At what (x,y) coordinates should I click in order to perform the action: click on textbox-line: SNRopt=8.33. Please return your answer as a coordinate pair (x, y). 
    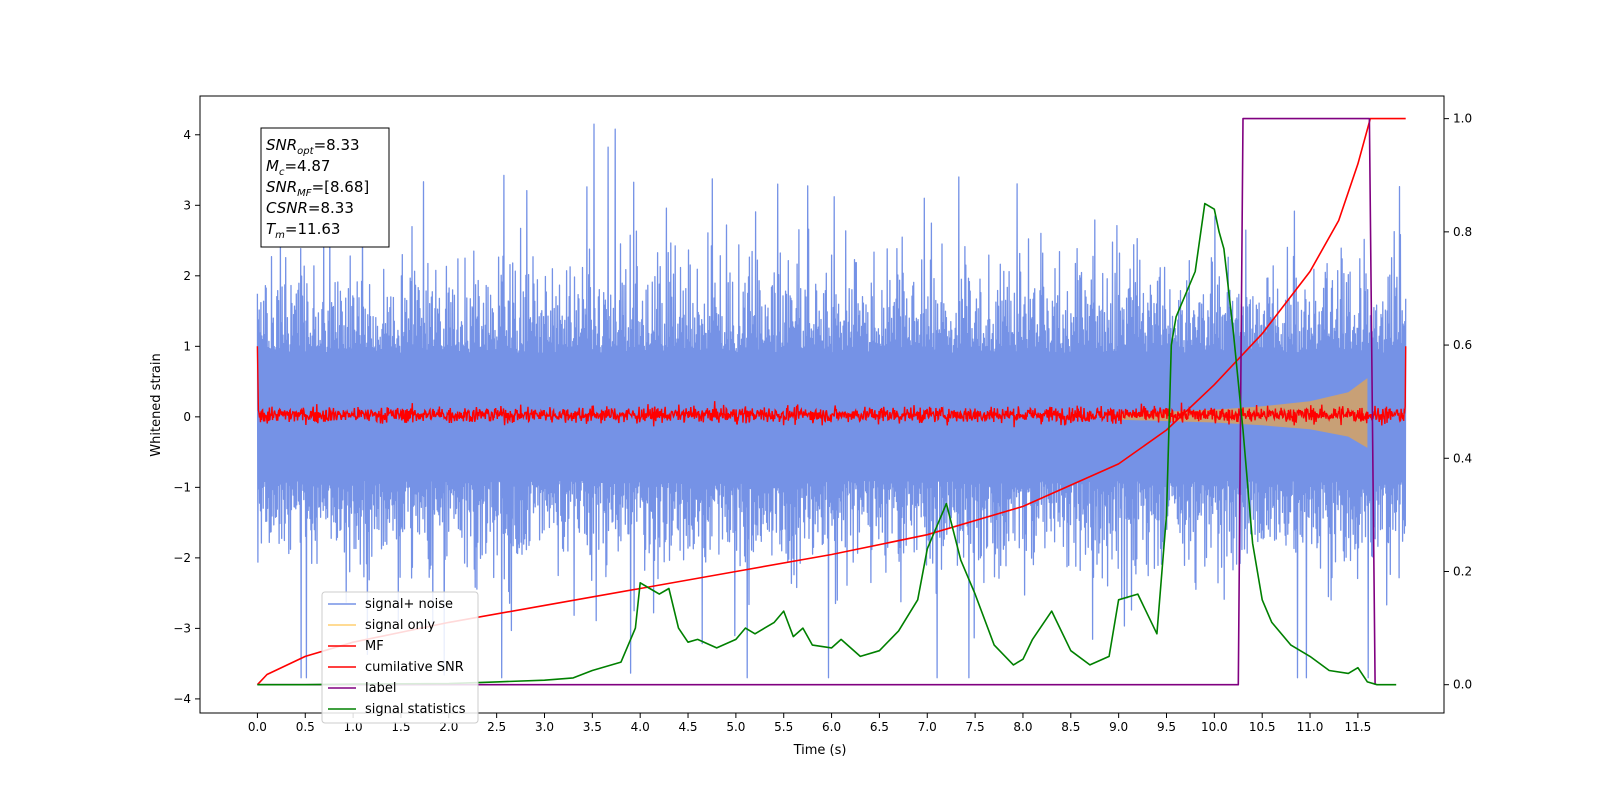
    Looking at the image, I should click on (313, 146).